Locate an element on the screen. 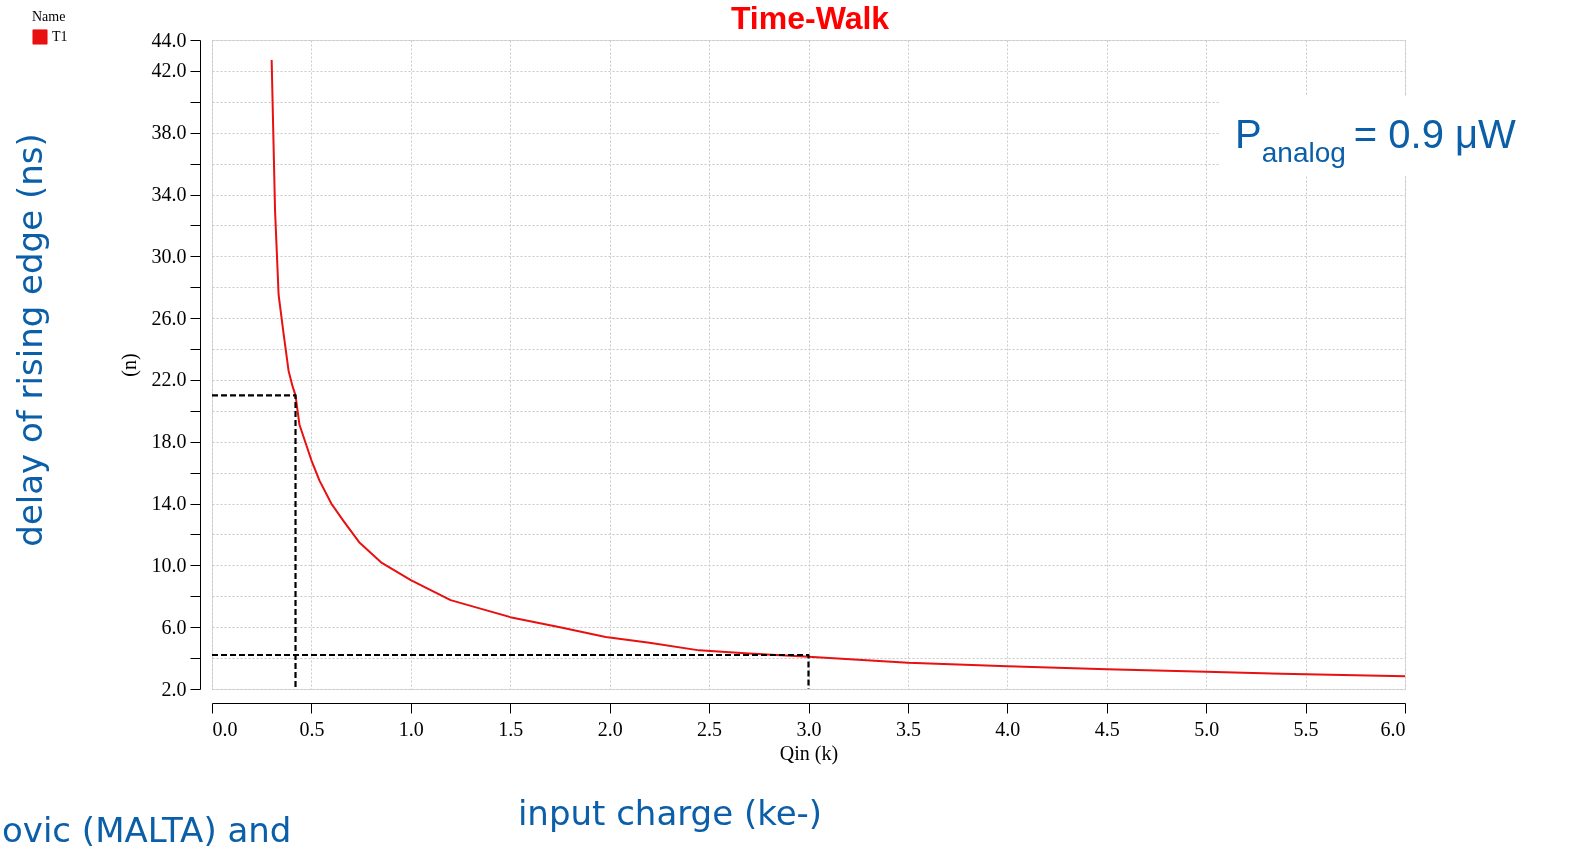 Image resolution: width=1585 pixels, height=851 pixels. text: input charge (ke-) is located at coordinates (670, 813).